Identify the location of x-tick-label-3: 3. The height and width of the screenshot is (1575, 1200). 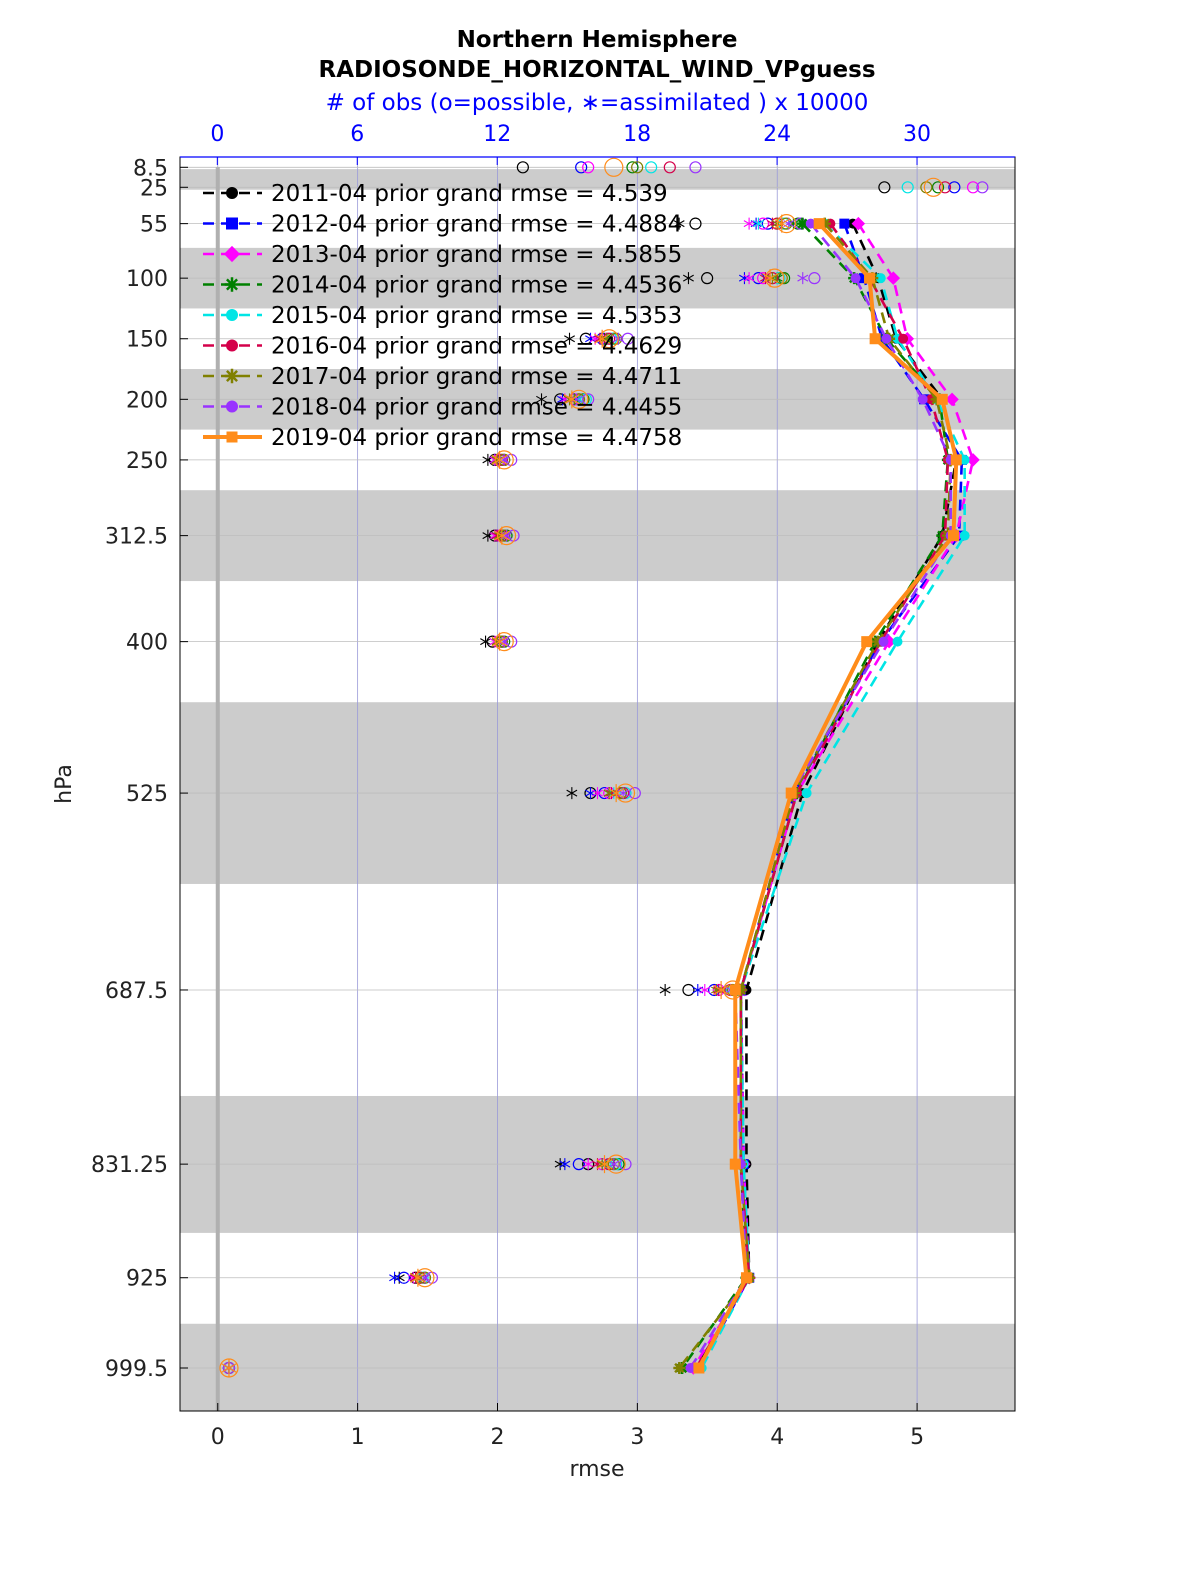
(637, 1437).